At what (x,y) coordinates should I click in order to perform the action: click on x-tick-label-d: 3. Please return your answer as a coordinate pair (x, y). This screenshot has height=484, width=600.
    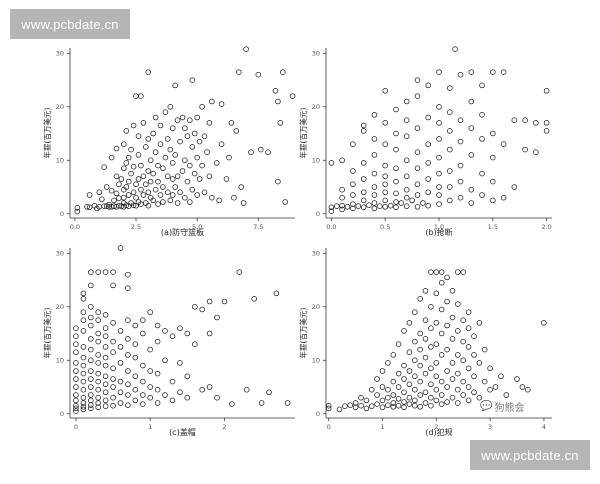
    Looking at the image, I should click on (490, 427).